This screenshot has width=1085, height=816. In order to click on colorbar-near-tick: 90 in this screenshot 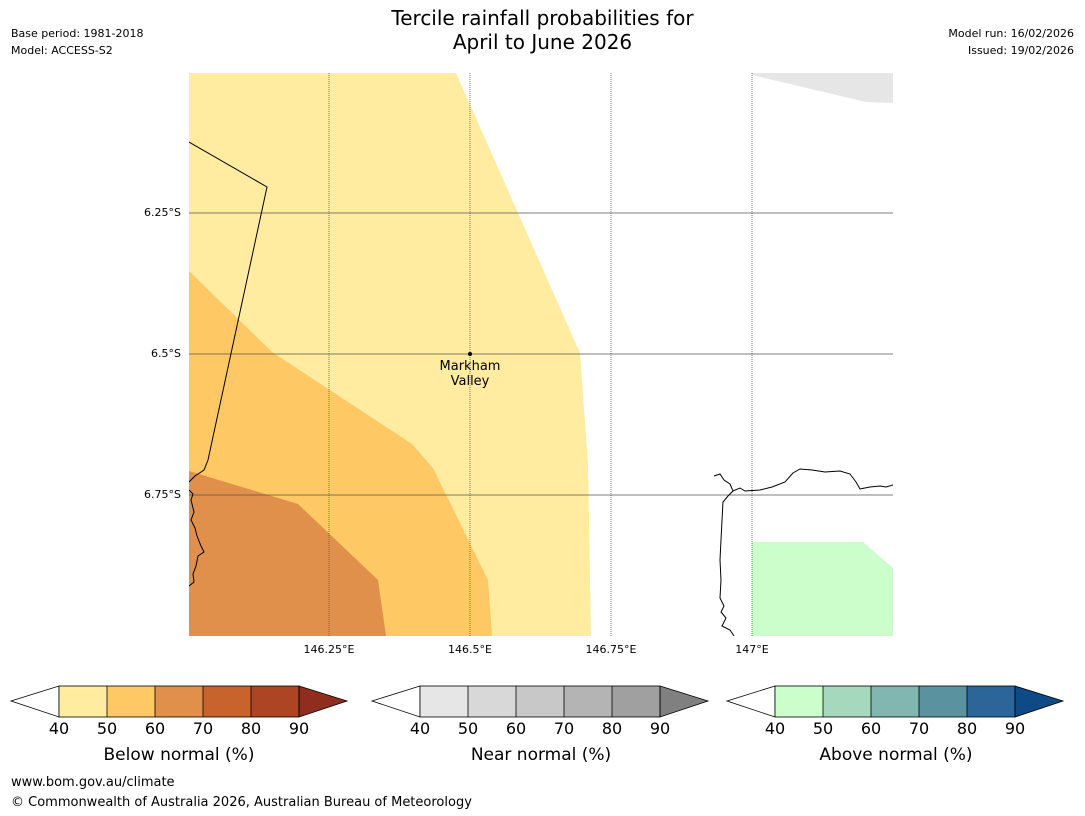, I will do `click(660, 728)`.